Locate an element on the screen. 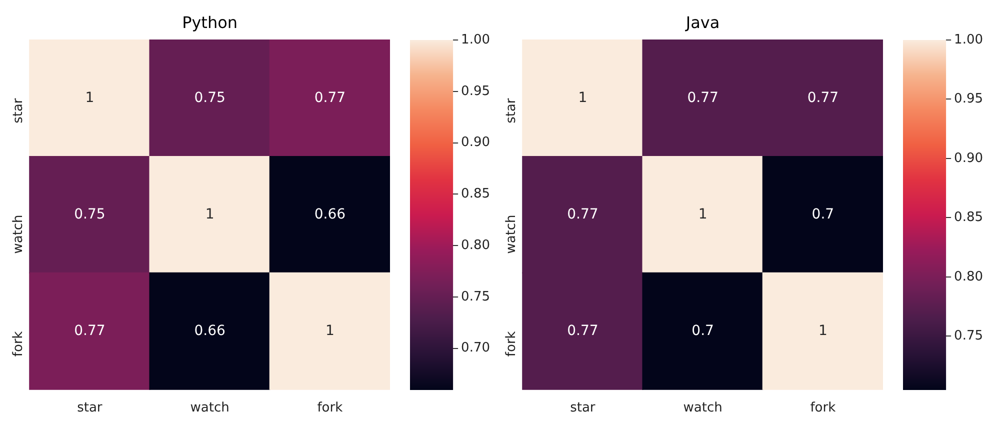  chart-title: Java is located at coordinates (702, 22).